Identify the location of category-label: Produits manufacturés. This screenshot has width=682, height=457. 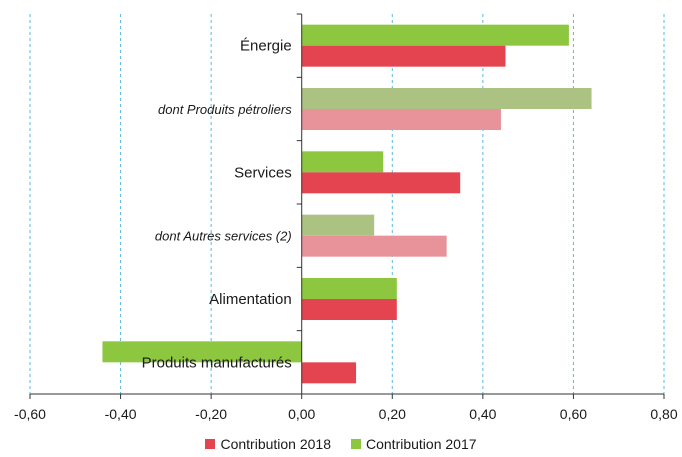
(217, 362).